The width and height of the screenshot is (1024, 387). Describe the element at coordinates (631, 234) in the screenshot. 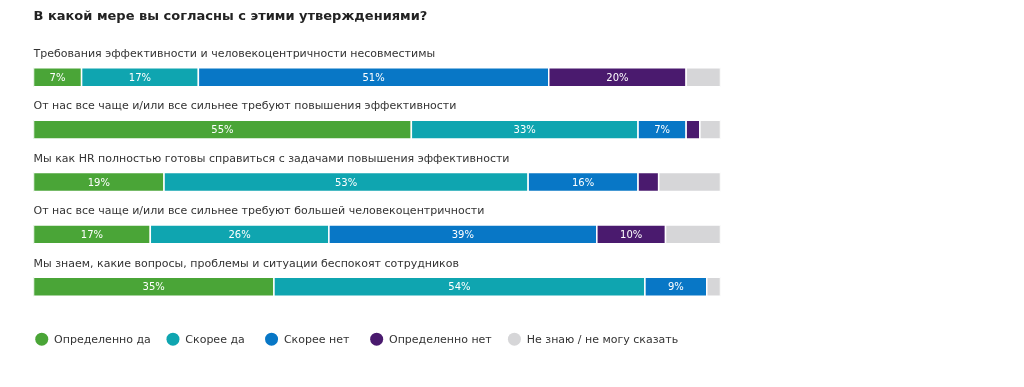

I see `data-label: 10%` at that location.